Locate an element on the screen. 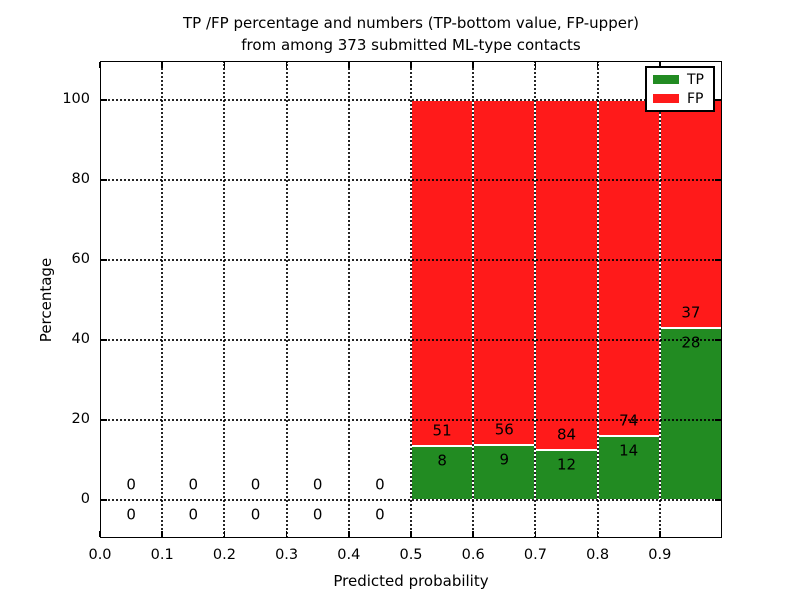 The width and height of the screenshot is (800, 600). y-tick-label: 20 is located at coordinates (80, 419).